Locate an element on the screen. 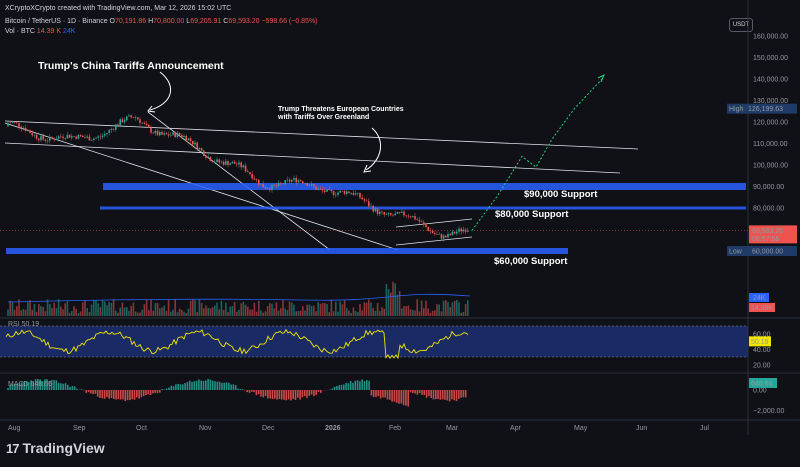 Image resolution: width=800 pixels, height=467 pixels. ohlc-high-label: H is located at coordinates (151, 21).